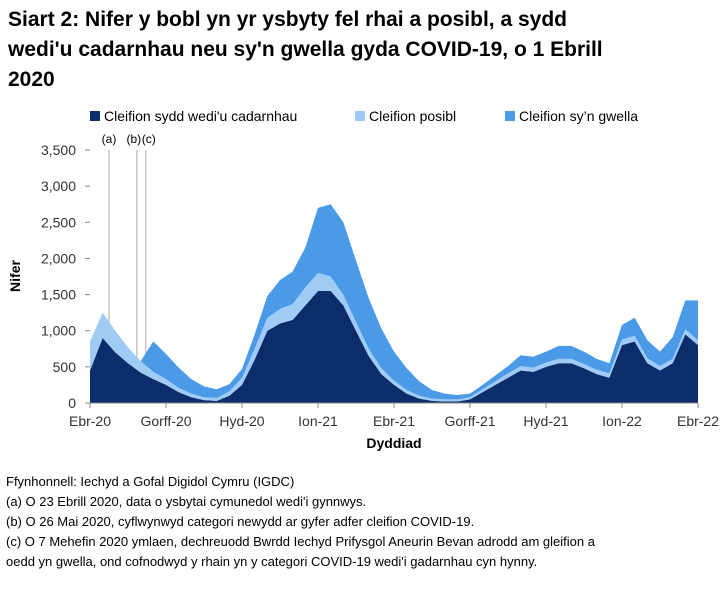  What do you see at coordinates (394, 421) in the screenshot?
I see `x-tick-label: Ebr-21` at bounding box center [394, 421].